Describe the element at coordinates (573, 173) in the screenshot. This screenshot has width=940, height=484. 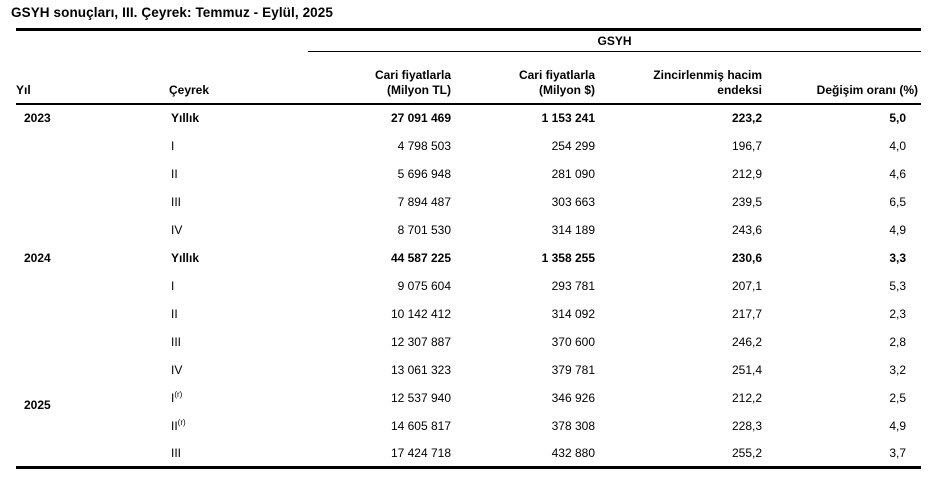
I see `current-prices-usd-cell: 281 090` at that location.